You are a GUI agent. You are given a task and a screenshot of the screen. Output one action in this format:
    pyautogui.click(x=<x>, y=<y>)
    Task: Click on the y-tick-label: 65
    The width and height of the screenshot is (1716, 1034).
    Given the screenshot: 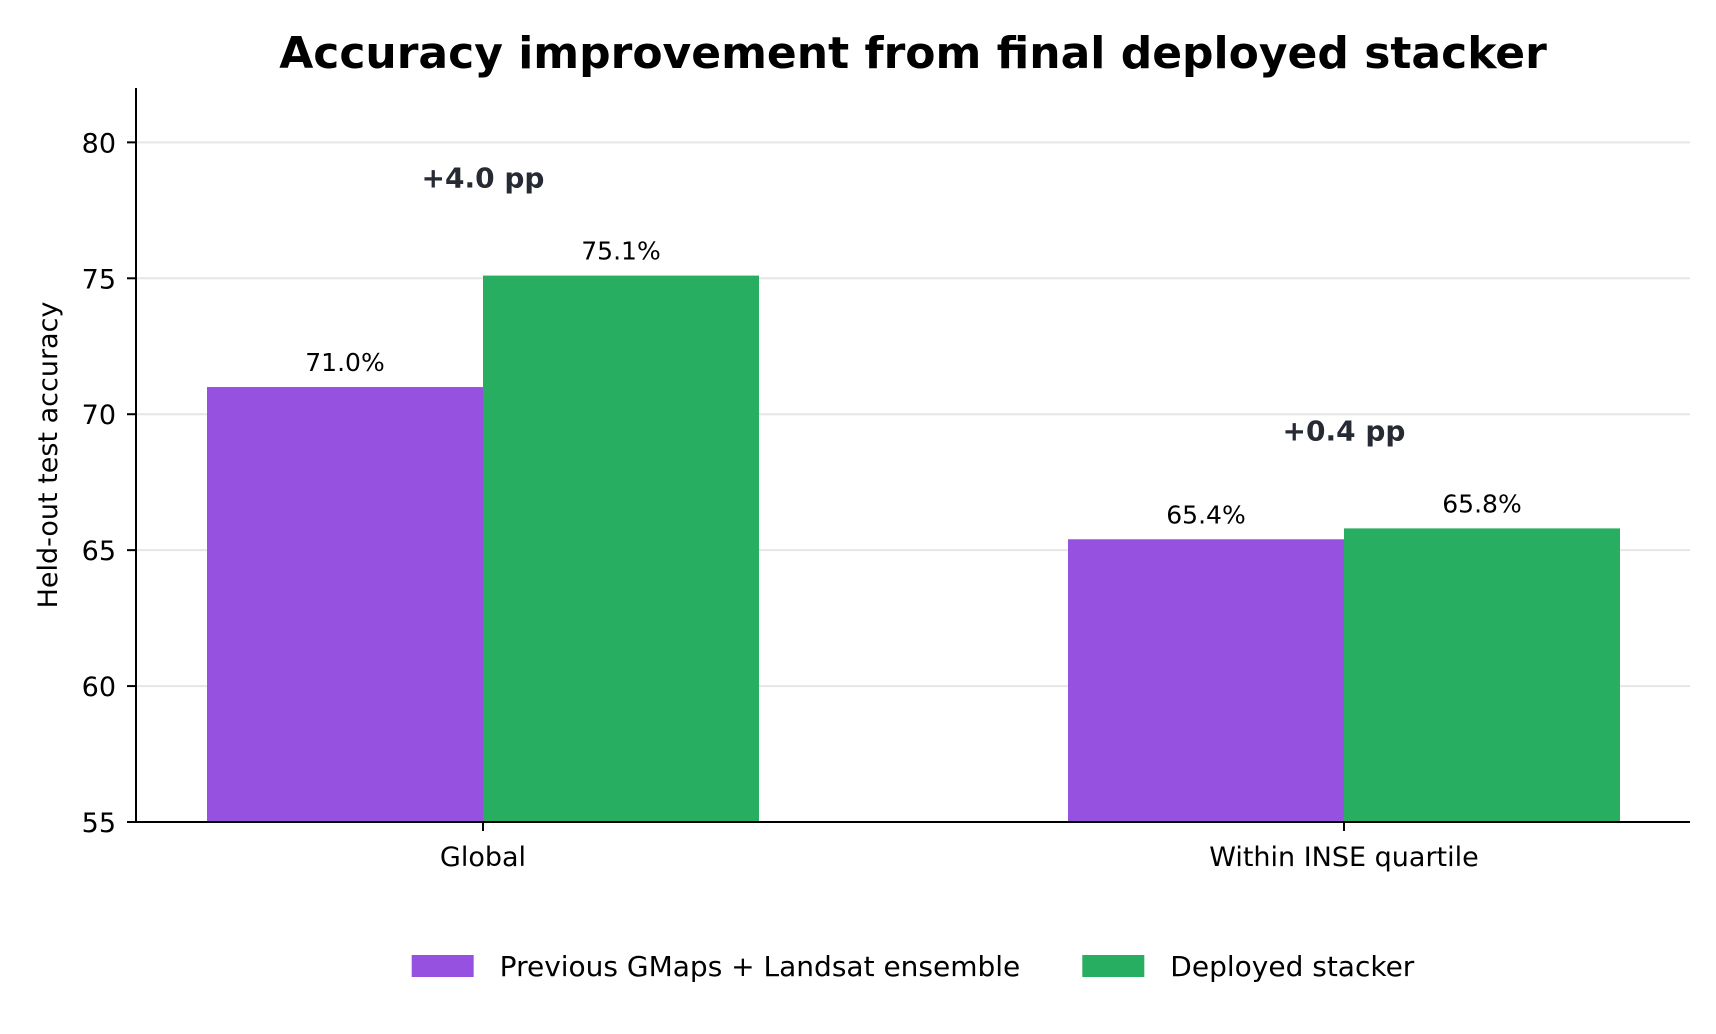 What is the action you would take?
    pyautogui.click(x=99, y=551)
    